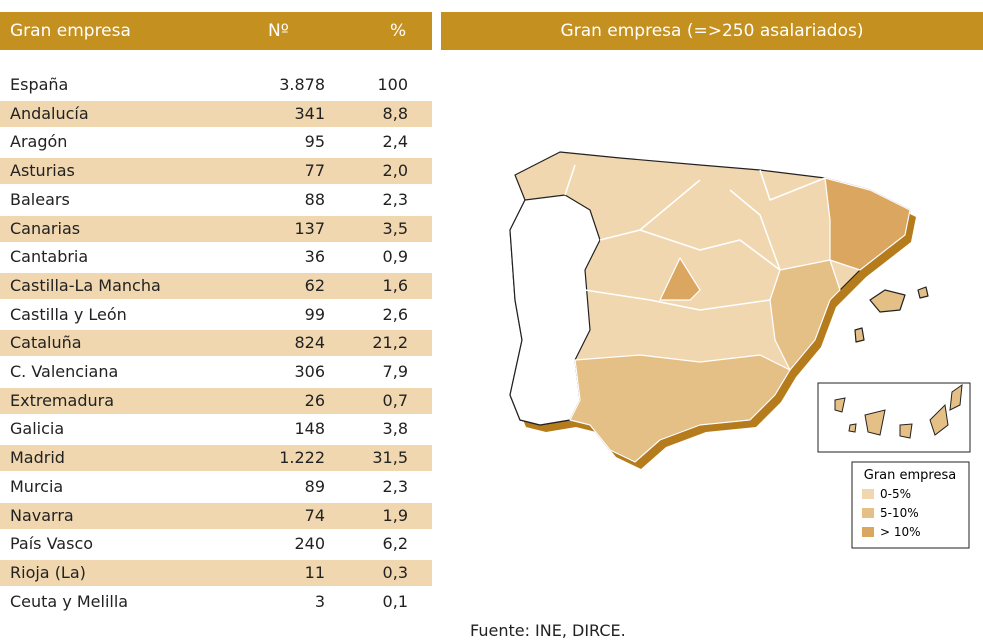 This screenshot has height=642, width=983. What do you see at coordinates (314, 314) in the screenshot?
I see `cell-n: 99` at bounding box center [314, 314].